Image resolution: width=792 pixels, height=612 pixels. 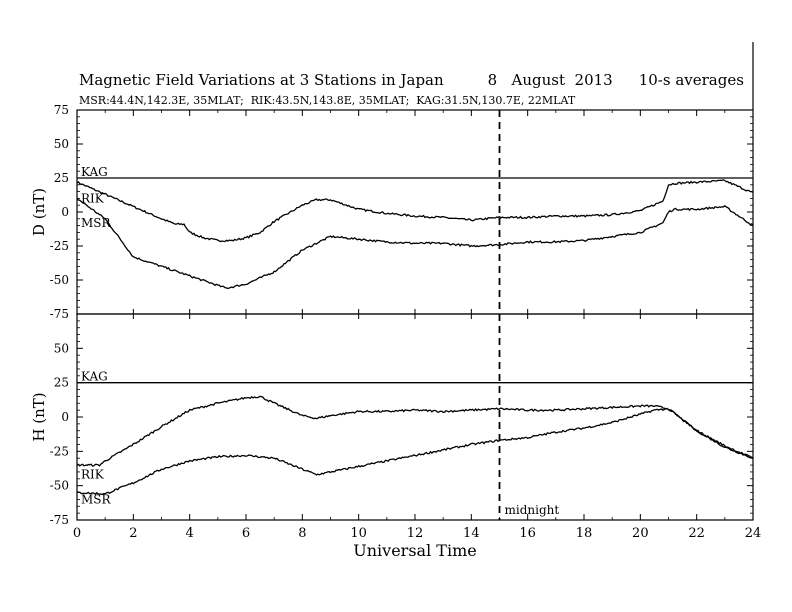 What do you see at coordinates (190, 533) in the screenshot?
I see `x-tick-label: 4` at bounding box center [190, 533].